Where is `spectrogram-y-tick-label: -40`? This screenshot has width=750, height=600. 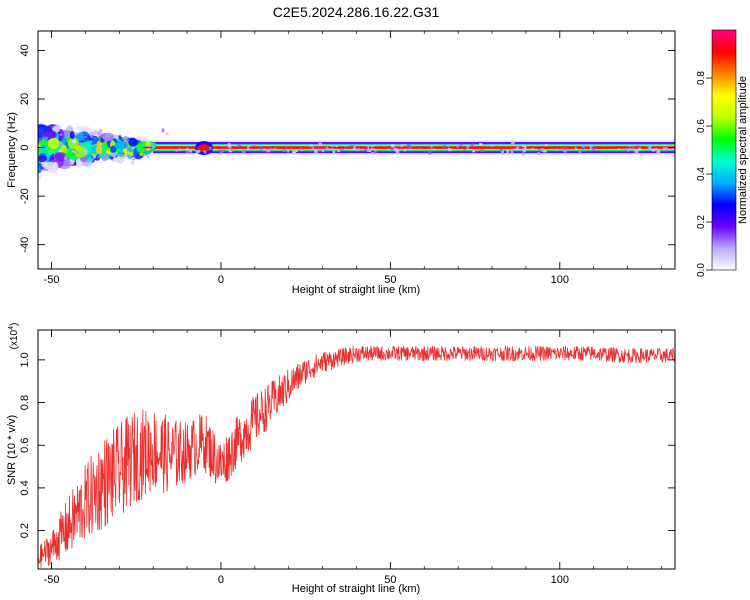
spectrogram-y-tick-label: -40 is located at coordinates (25, 245).